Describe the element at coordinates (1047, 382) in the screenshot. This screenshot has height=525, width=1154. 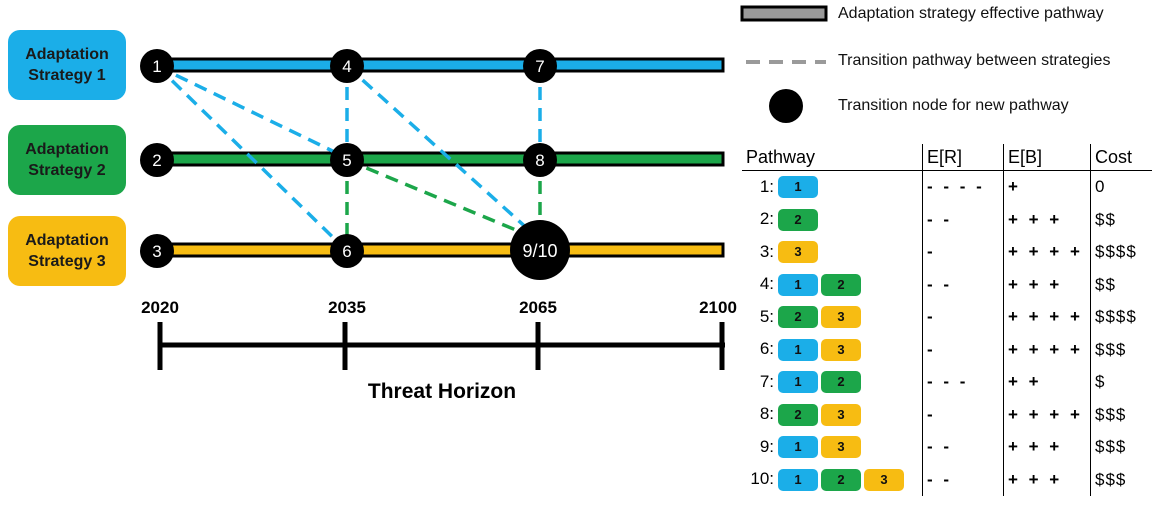
I see `eb-cell: + +` at that location.